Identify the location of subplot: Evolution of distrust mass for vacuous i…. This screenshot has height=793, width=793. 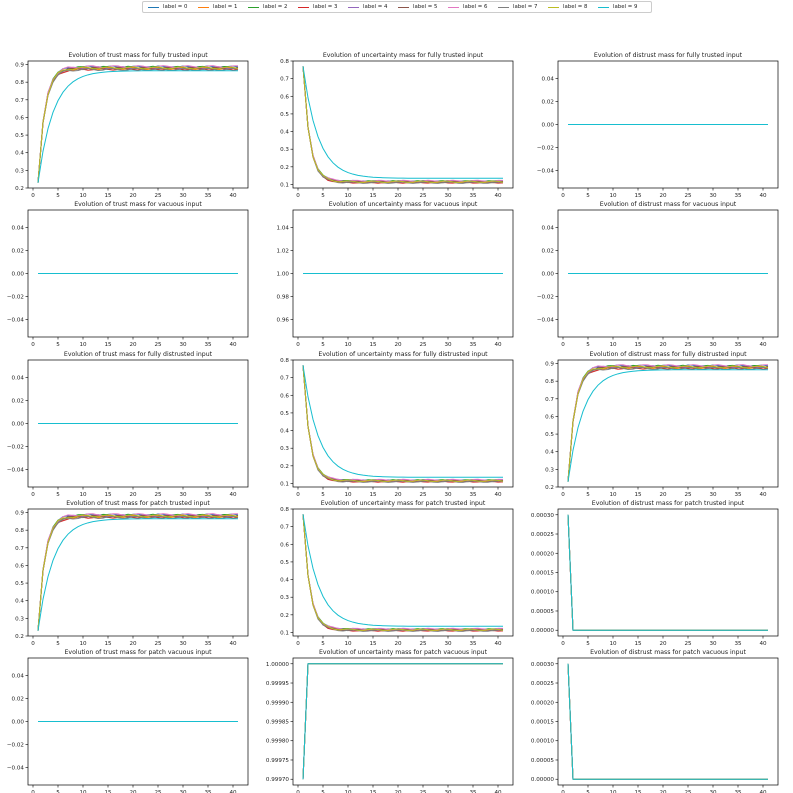
(658, 274).